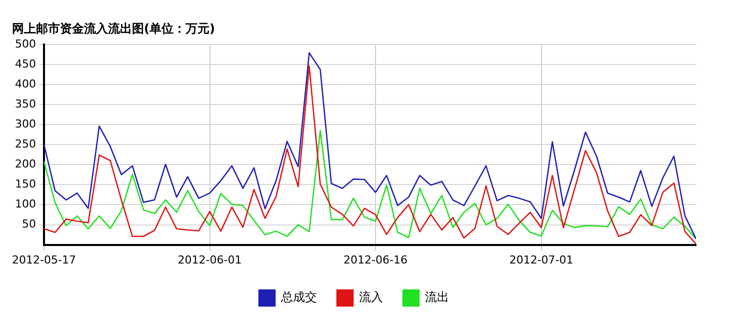 The image size is (744, 328). I want to click on x-tick-label: 2012-05-17, so click(44, 259).